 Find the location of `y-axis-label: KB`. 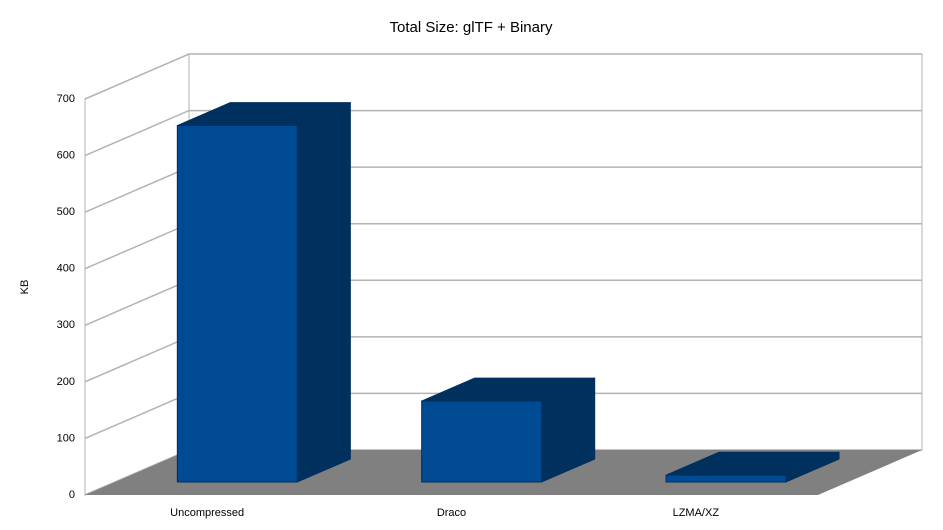

y-axis-label: KB is located at coordinates (25, 287).